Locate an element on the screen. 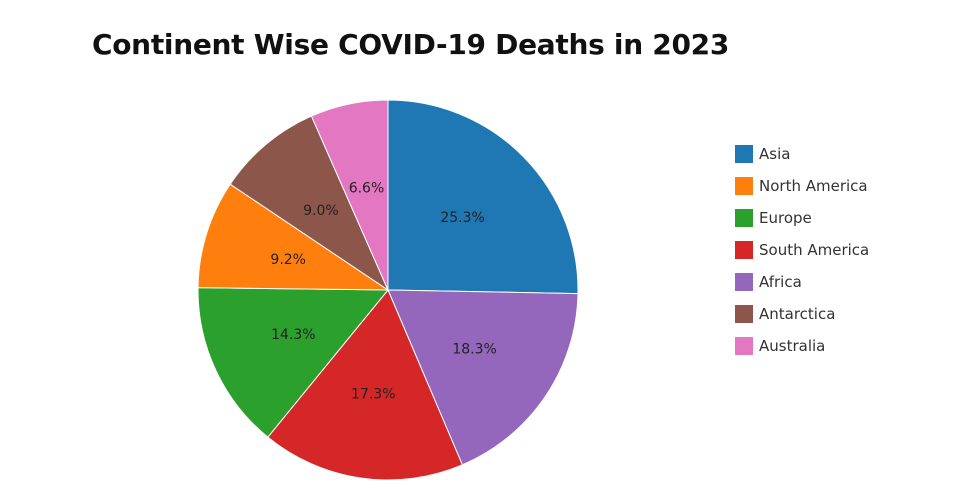 This screenshot has width=960, height=500. pie-slice-antarctica is located at coordinates (309, 203).